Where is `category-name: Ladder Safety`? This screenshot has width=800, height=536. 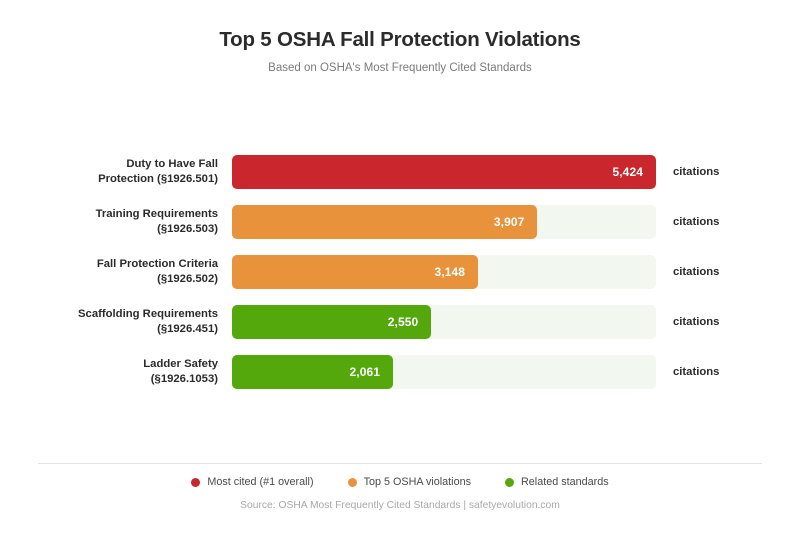 category-name: Ladder Safety is located at coordinates (180, 364).